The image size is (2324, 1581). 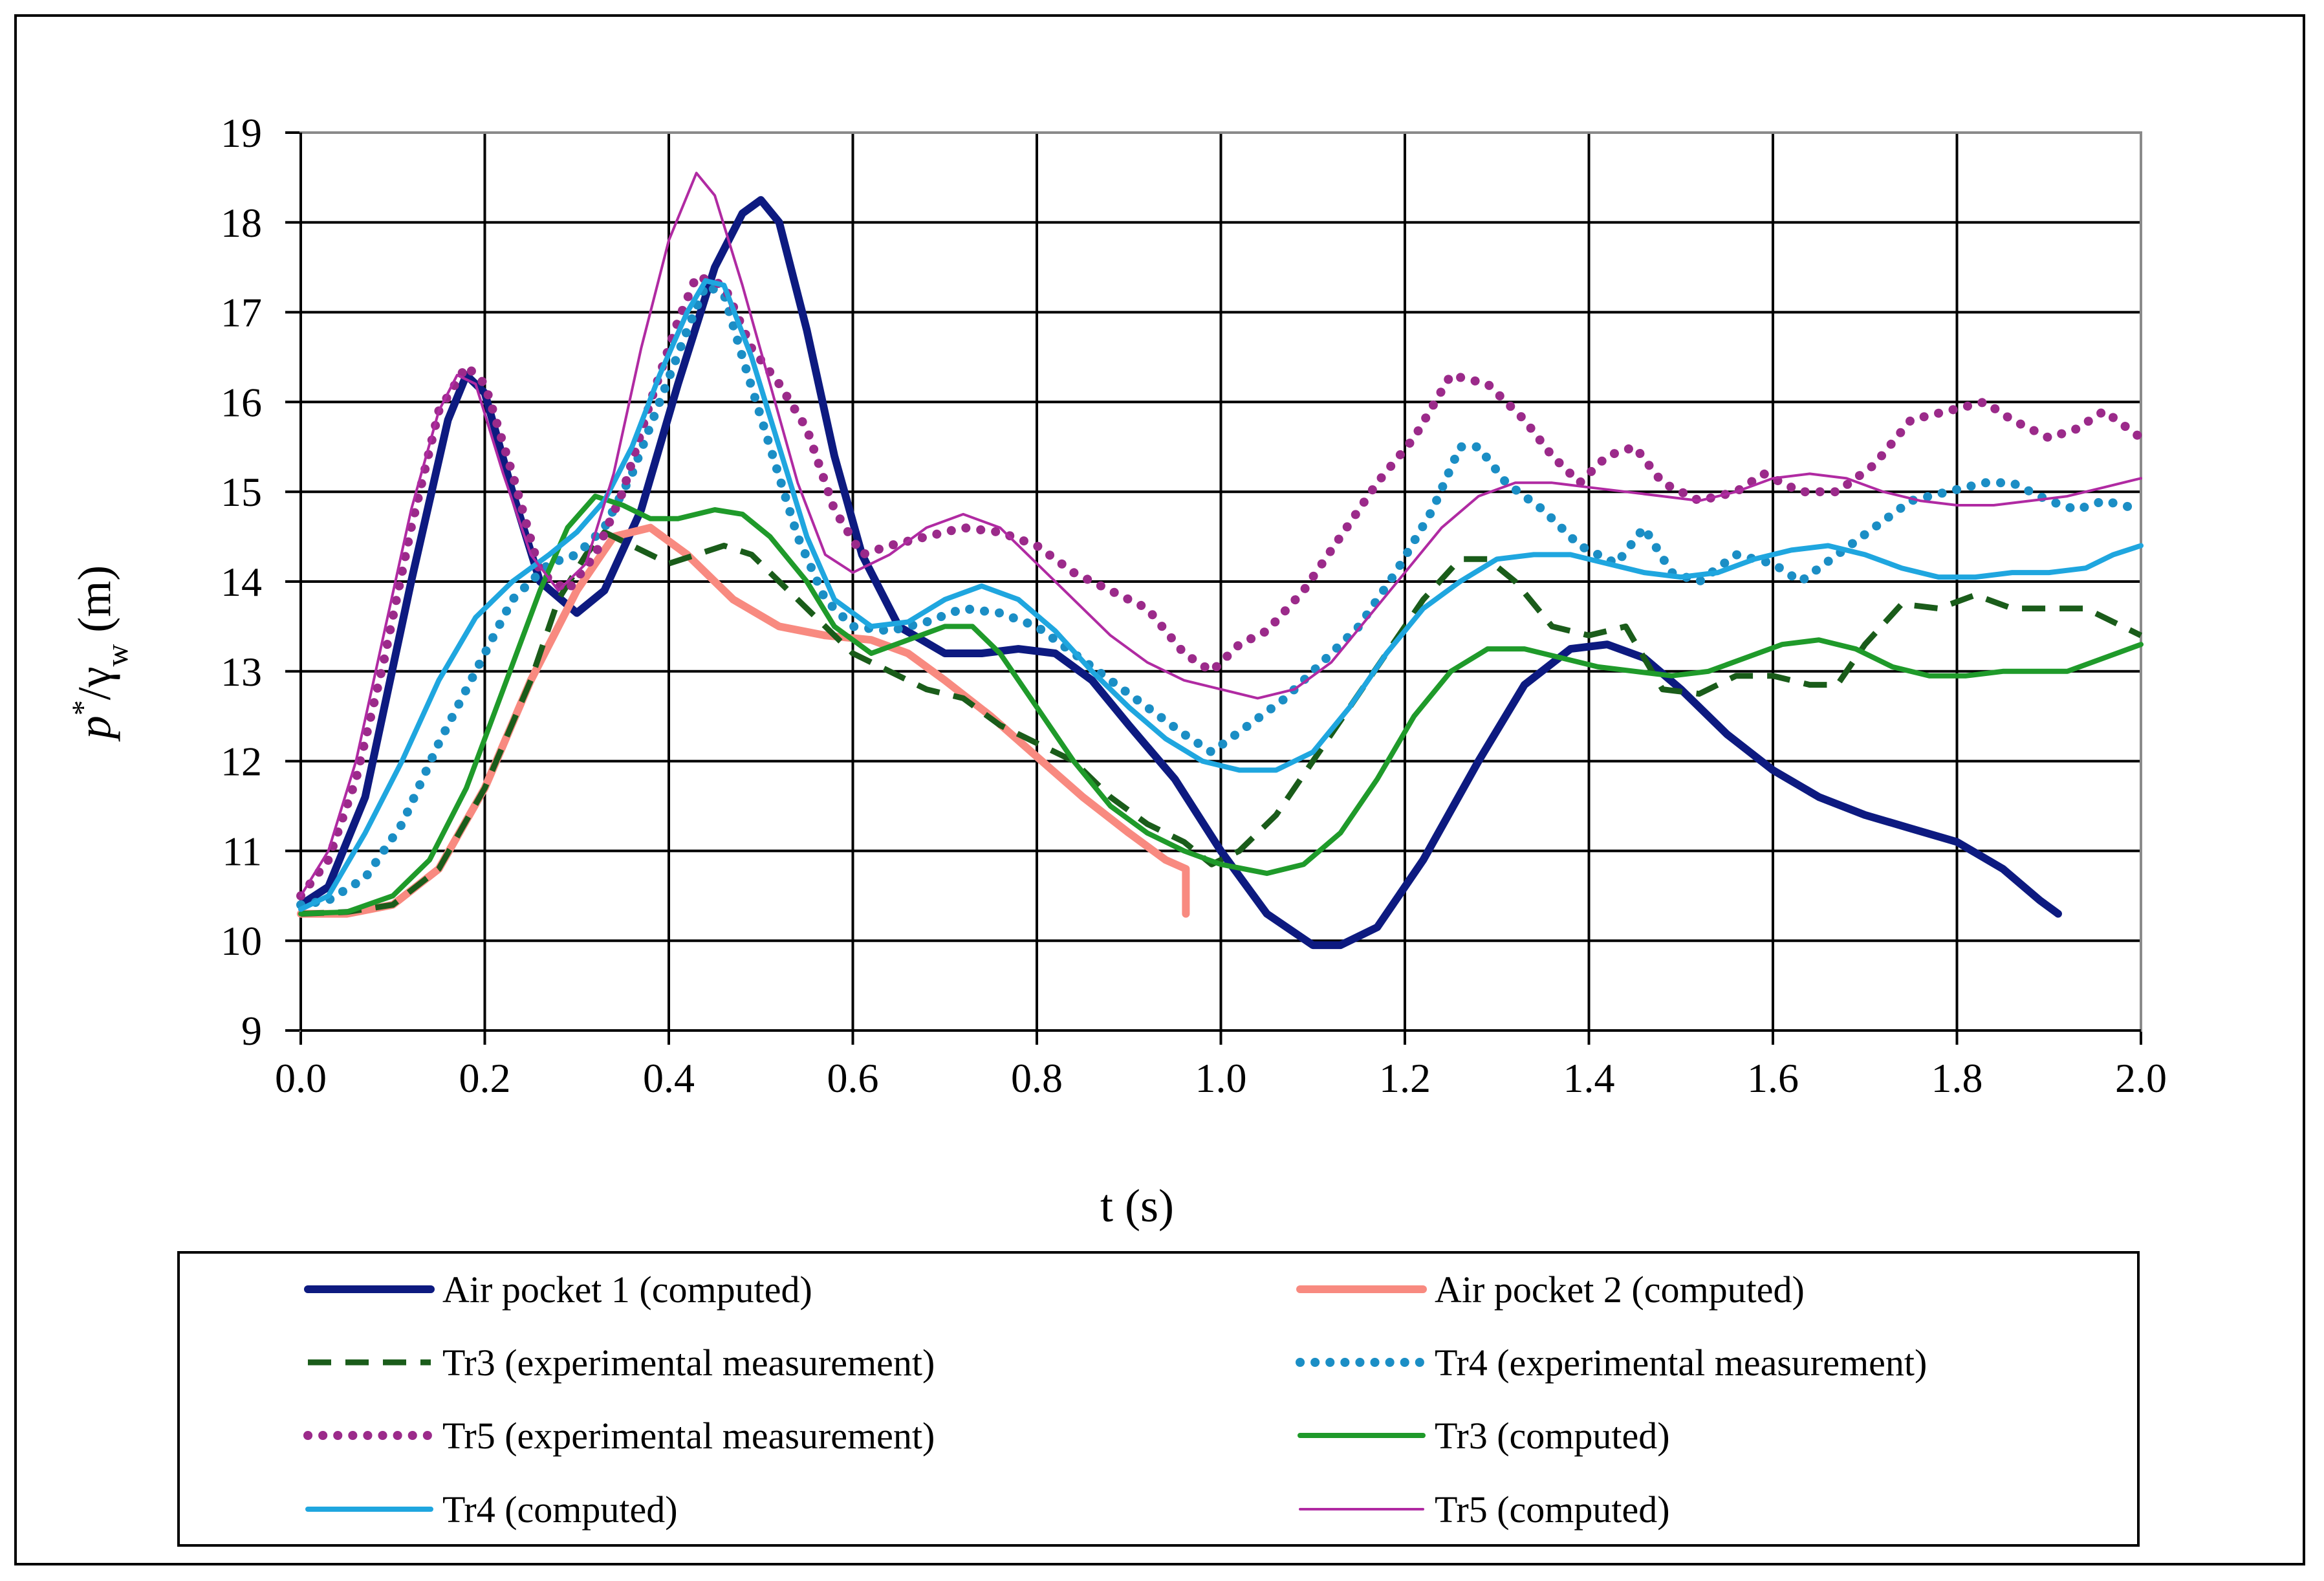 What do you see at coordinates (853, 1078) in the screenshot?
I see `x-tick-label: 0.6` at bounding box center [853, 1078].